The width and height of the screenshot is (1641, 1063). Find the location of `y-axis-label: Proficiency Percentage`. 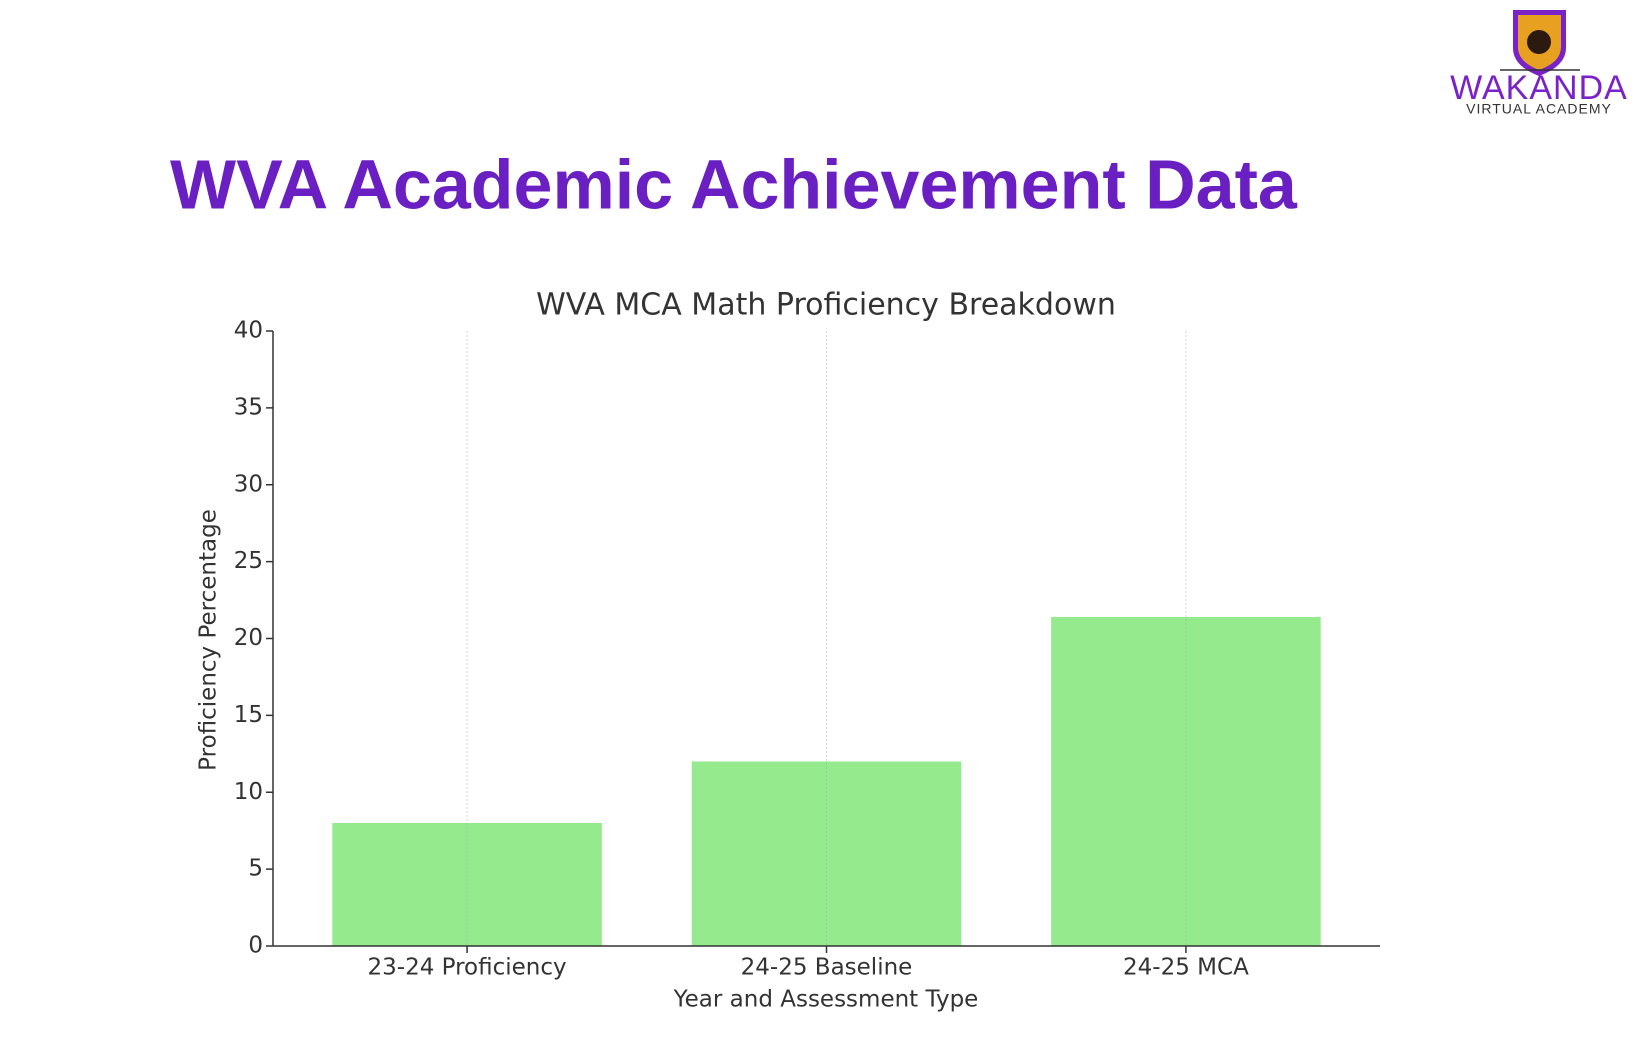

y-axis-label: Proficiency Percentage is located at coordinates (209, 640).